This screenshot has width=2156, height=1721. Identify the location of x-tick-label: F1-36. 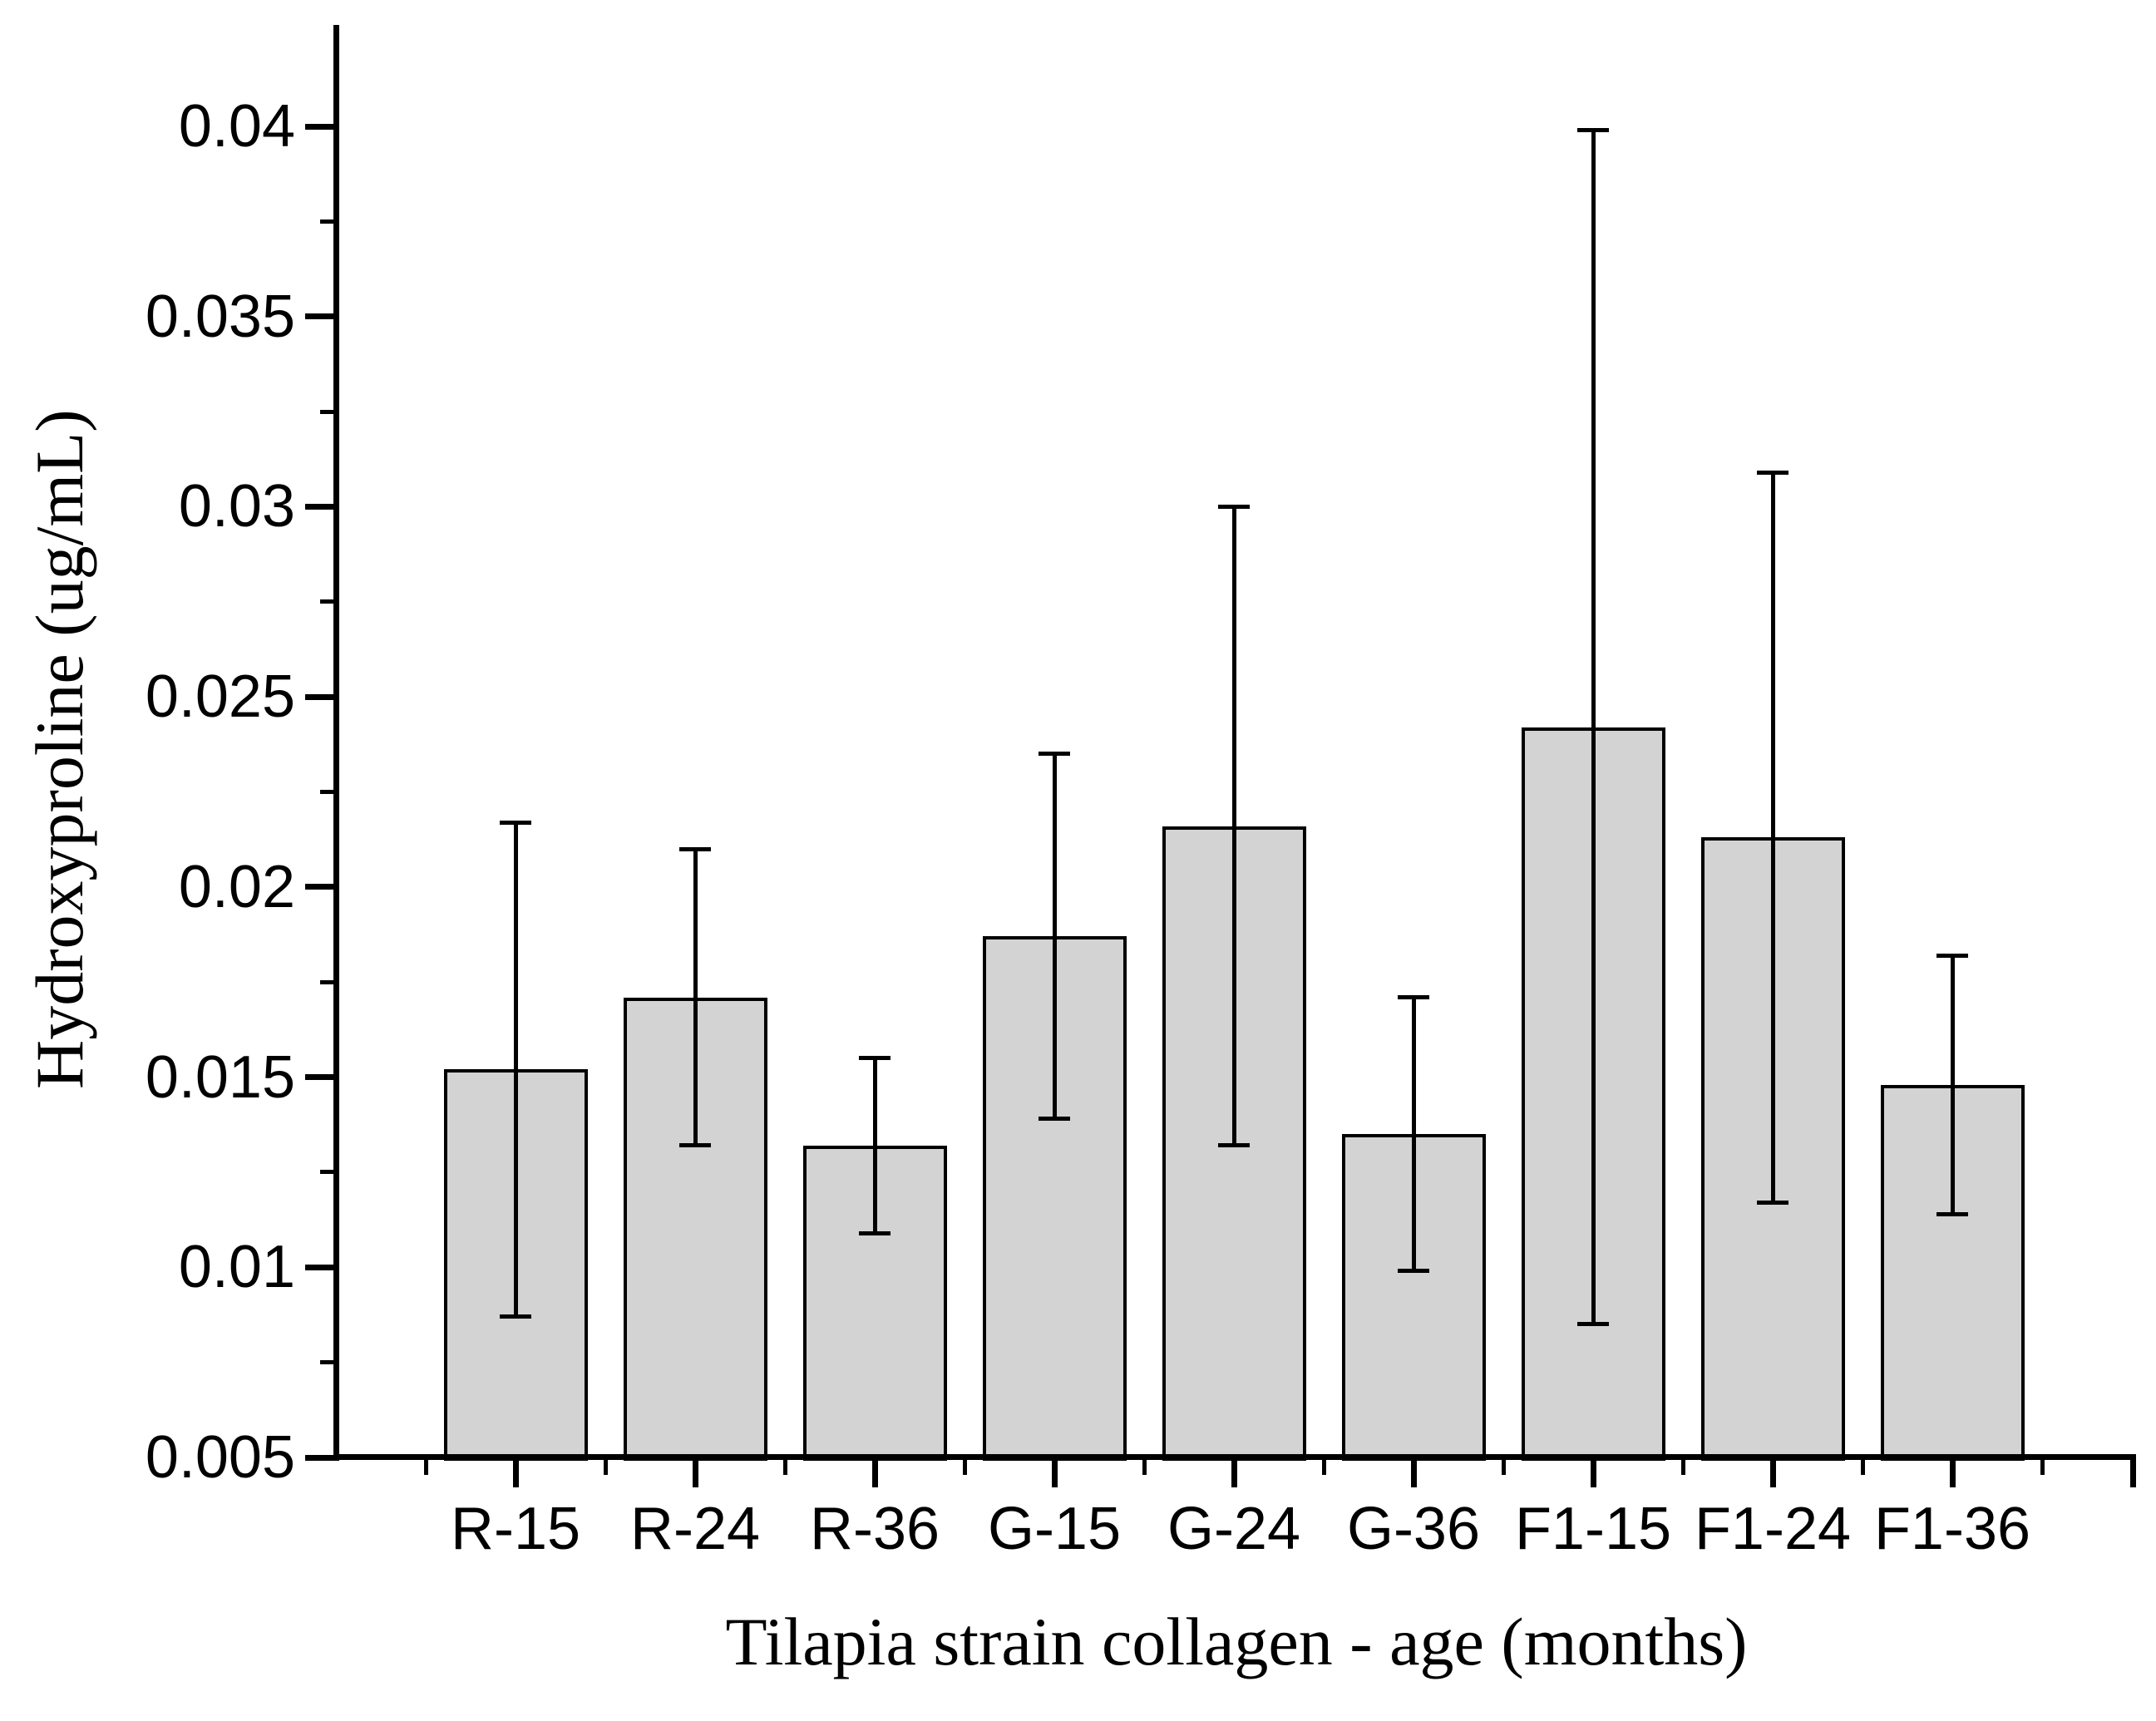
(1952, 1529).